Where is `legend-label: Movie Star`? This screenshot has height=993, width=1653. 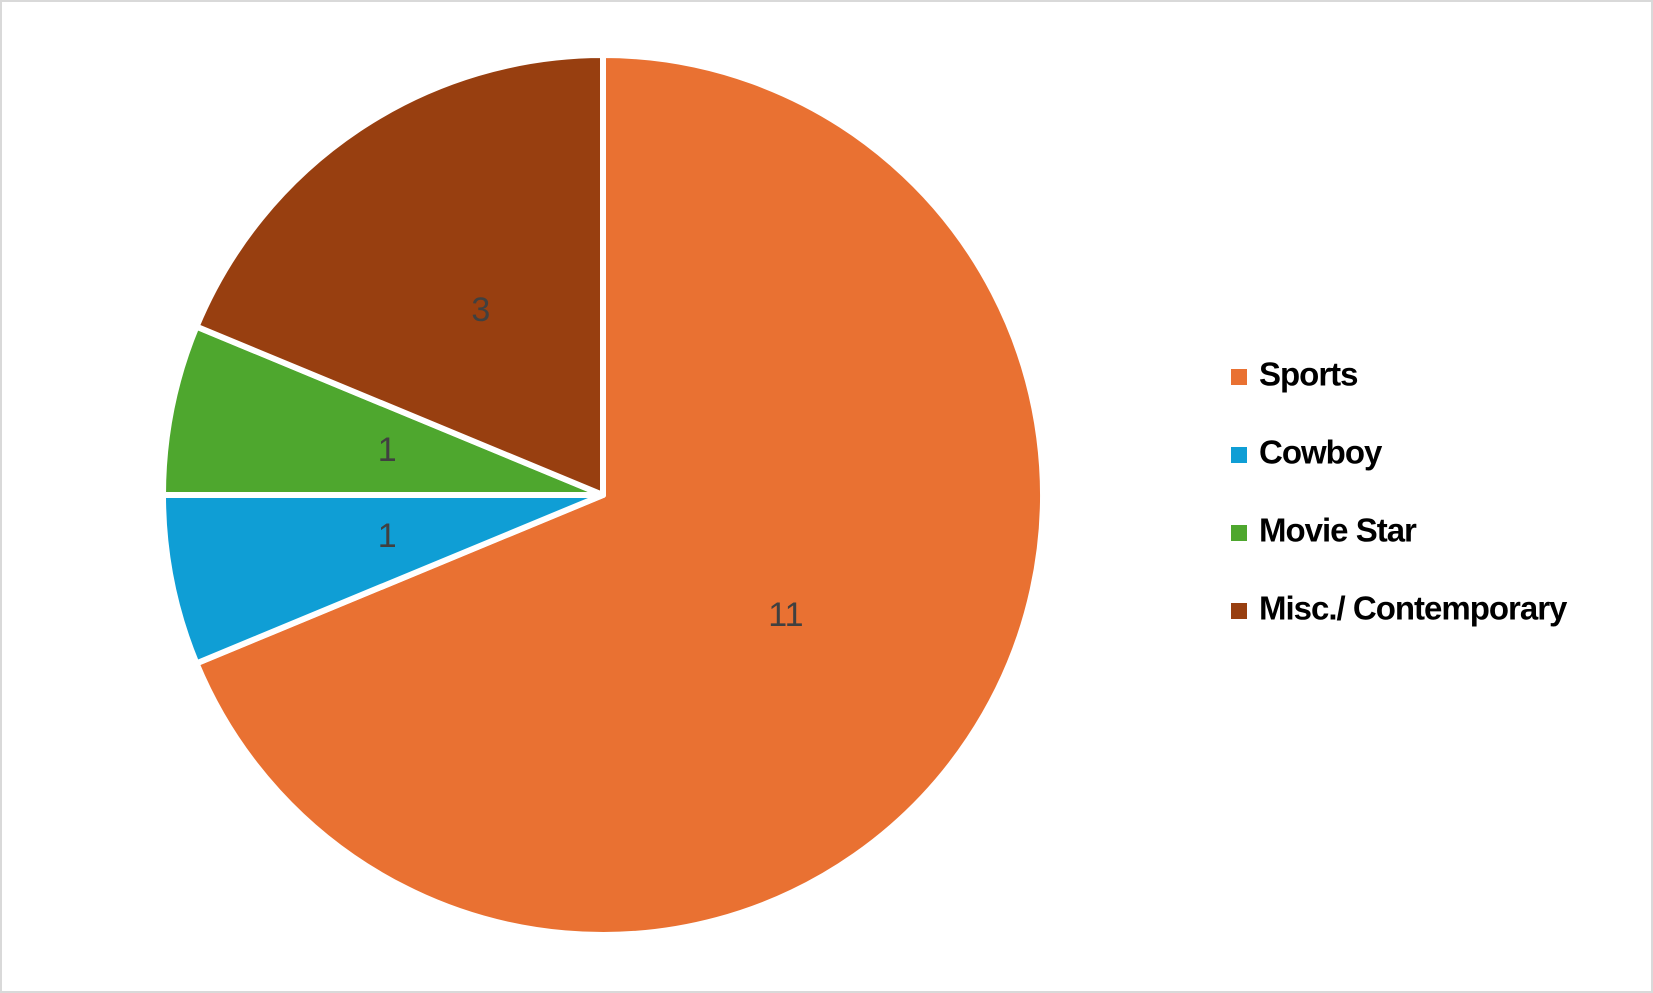
legend-label: Movie Star is located at coordinates (1338, 530).